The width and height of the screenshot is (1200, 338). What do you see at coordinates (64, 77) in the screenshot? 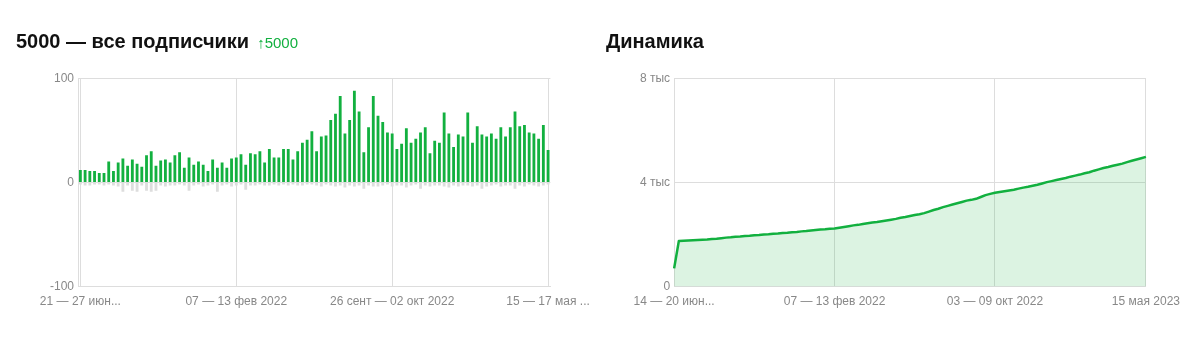
I see `y-tick-label: 100` at bounding box center [64, 77].